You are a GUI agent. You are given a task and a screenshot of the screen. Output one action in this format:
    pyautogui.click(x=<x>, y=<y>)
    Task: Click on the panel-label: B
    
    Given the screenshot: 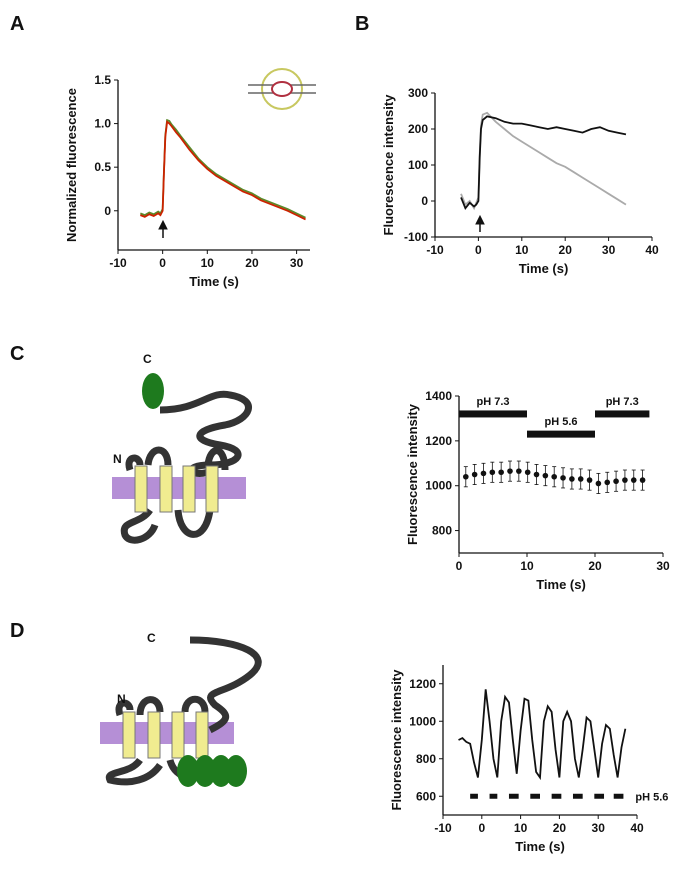 What is the action you would take?
    pyautogui.click(x=362, y=24)
    